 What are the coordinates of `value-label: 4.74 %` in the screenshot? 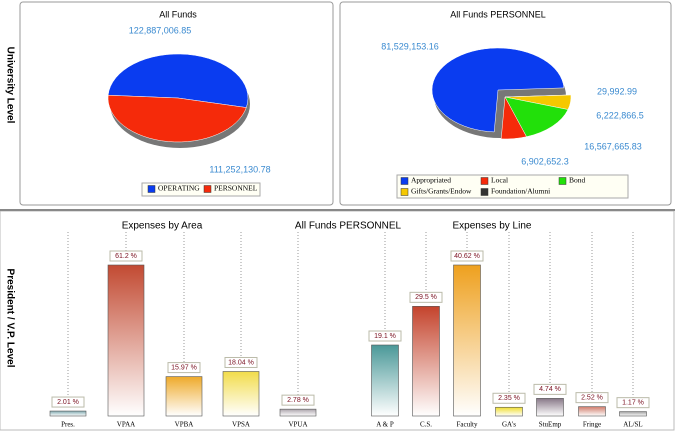 It's located at (550, 389).